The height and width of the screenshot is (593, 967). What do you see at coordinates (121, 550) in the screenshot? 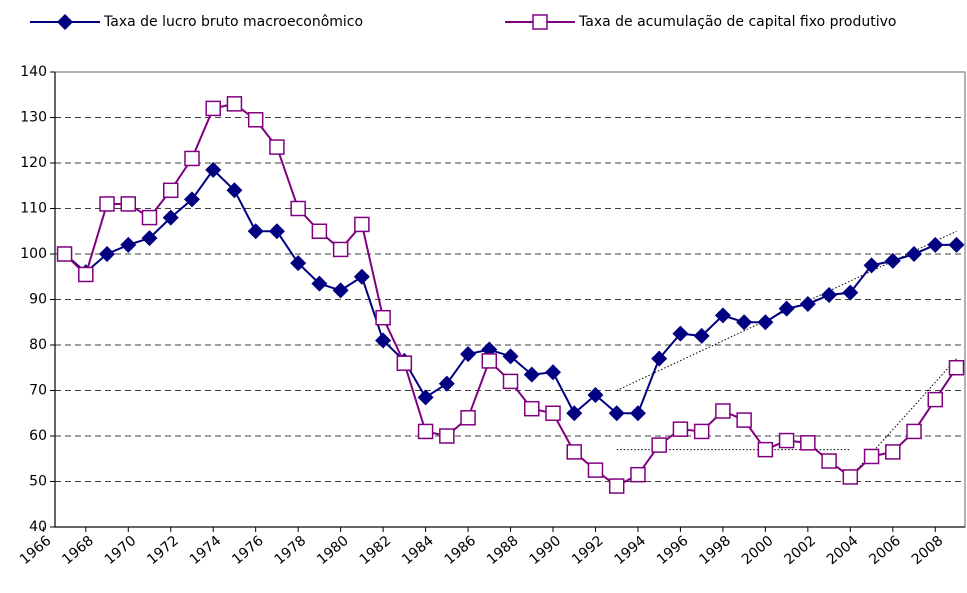
I see `x-tick-label: 1970` at bounding box center [121, 550].